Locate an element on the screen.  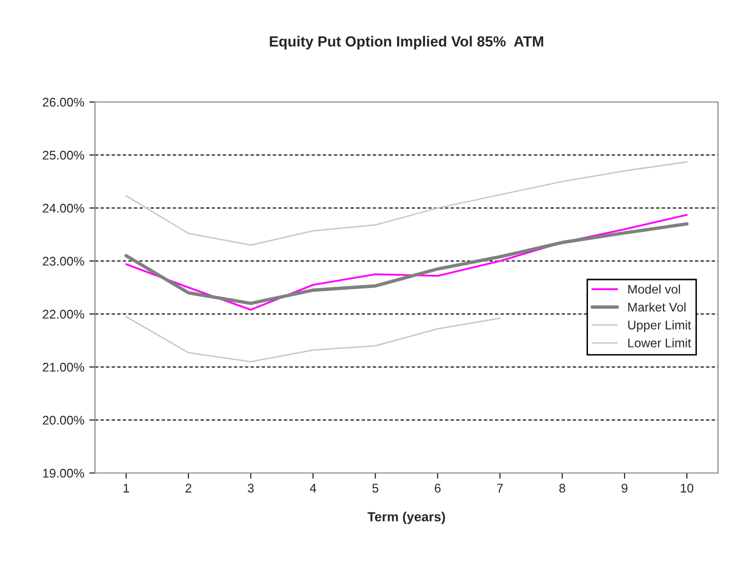
y-tick-label: 25.00% is located at coordinates (63, 155).